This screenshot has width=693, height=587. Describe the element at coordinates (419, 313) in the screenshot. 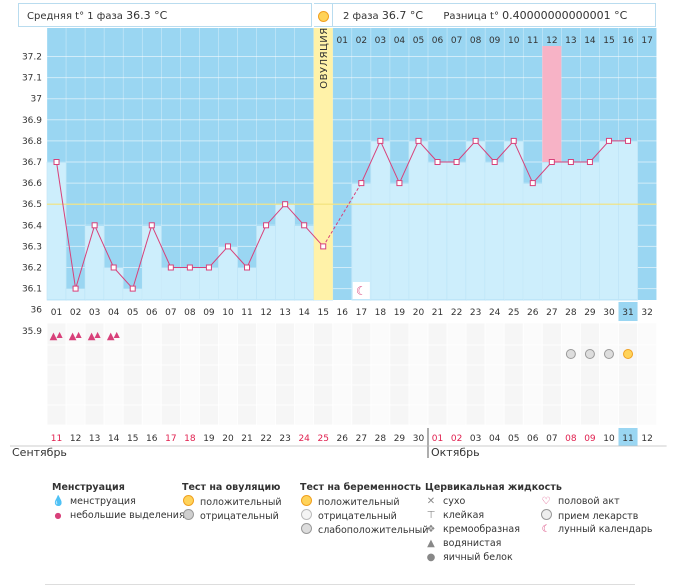

I see `cycle-day-label-20: 20` at that location.